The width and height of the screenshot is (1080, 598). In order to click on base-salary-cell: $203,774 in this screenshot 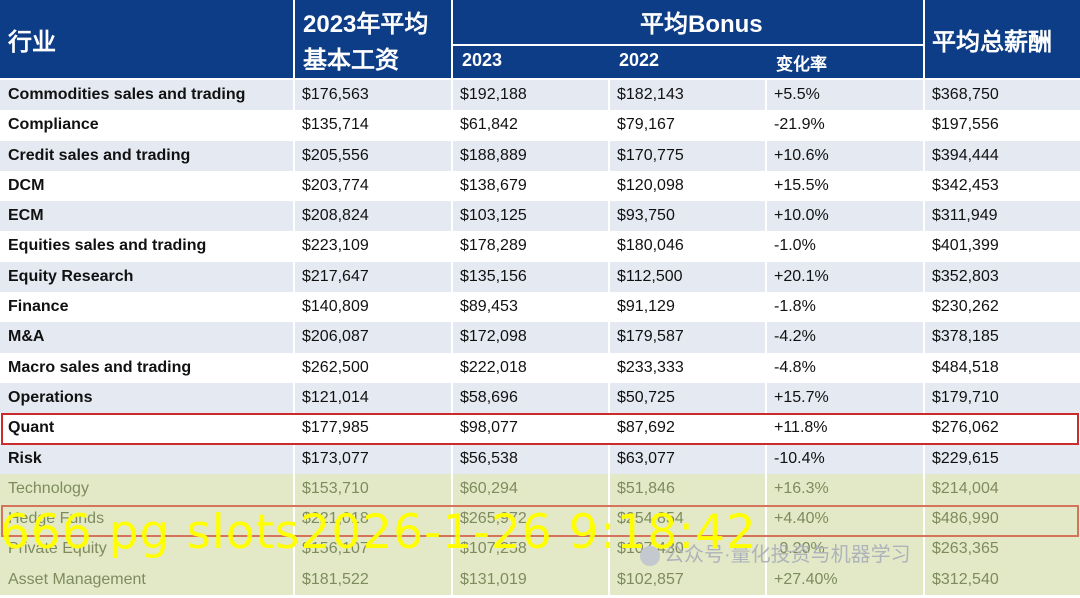, I will do `click(335, 185)`.